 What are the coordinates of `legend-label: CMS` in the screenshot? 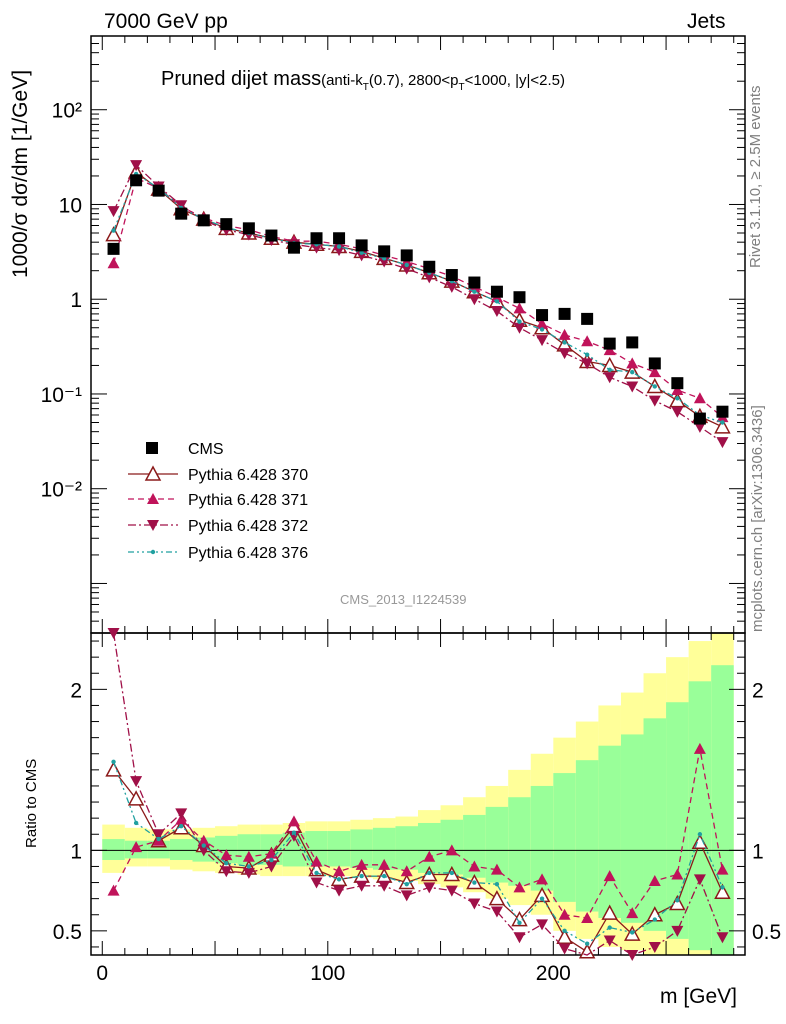 It's located at (206, 449).